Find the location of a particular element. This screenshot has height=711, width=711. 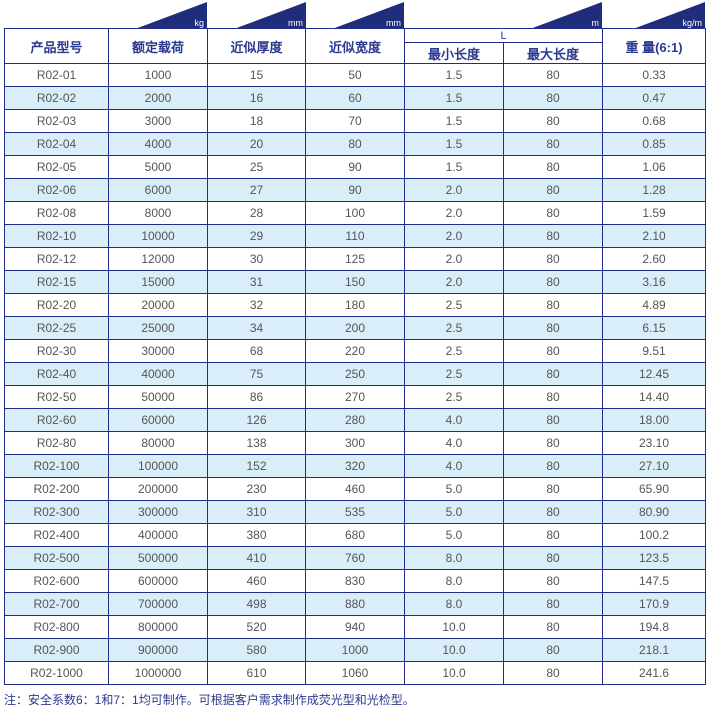

cell-width: 125 is located at coordinates (355, 259).